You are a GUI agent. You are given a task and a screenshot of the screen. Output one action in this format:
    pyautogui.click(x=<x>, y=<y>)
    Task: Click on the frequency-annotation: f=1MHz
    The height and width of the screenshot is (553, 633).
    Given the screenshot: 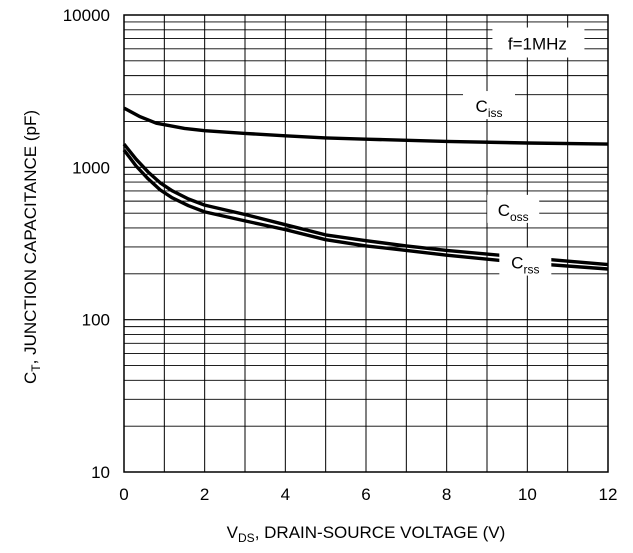 What is the action you would take?
    pyautogui.click(x=537, y=44)
    